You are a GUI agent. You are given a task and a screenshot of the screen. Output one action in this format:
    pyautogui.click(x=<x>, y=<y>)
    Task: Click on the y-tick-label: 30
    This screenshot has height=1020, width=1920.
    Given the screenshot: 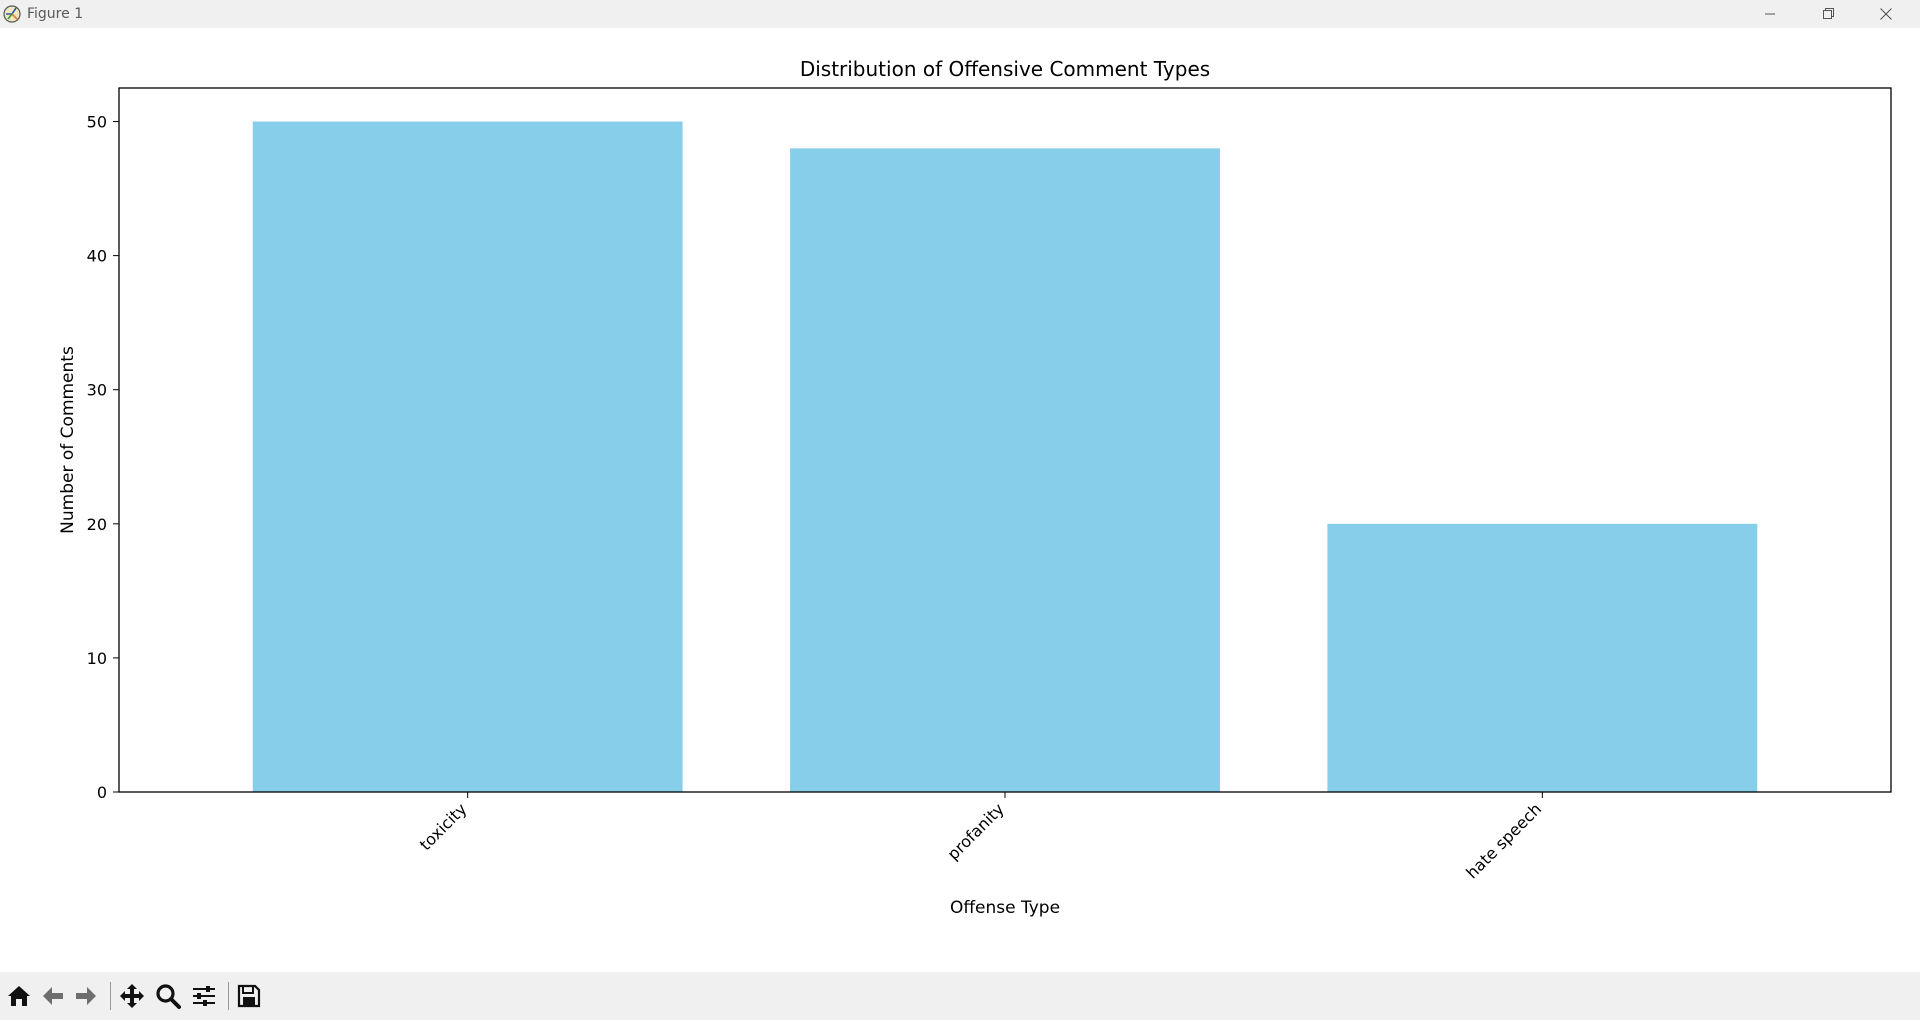 What is the action you would take?
    pyautogui.click(x=97, y=390)
    